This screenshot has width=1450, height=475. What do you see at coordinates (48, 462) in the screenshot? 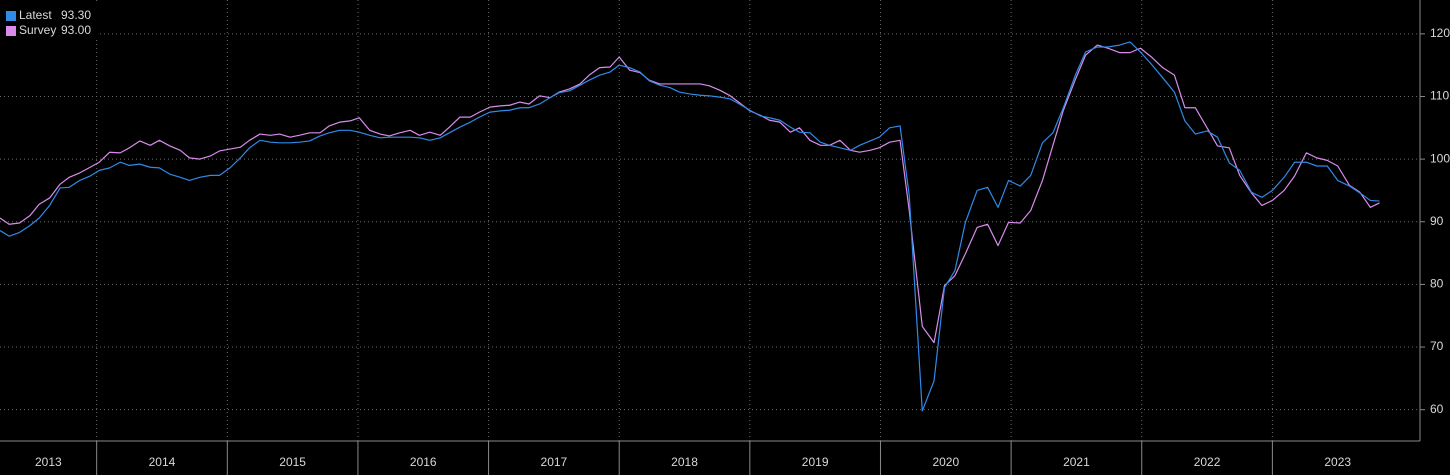
I see `x-tick-label: 2013` at bounding box center [48, 462].